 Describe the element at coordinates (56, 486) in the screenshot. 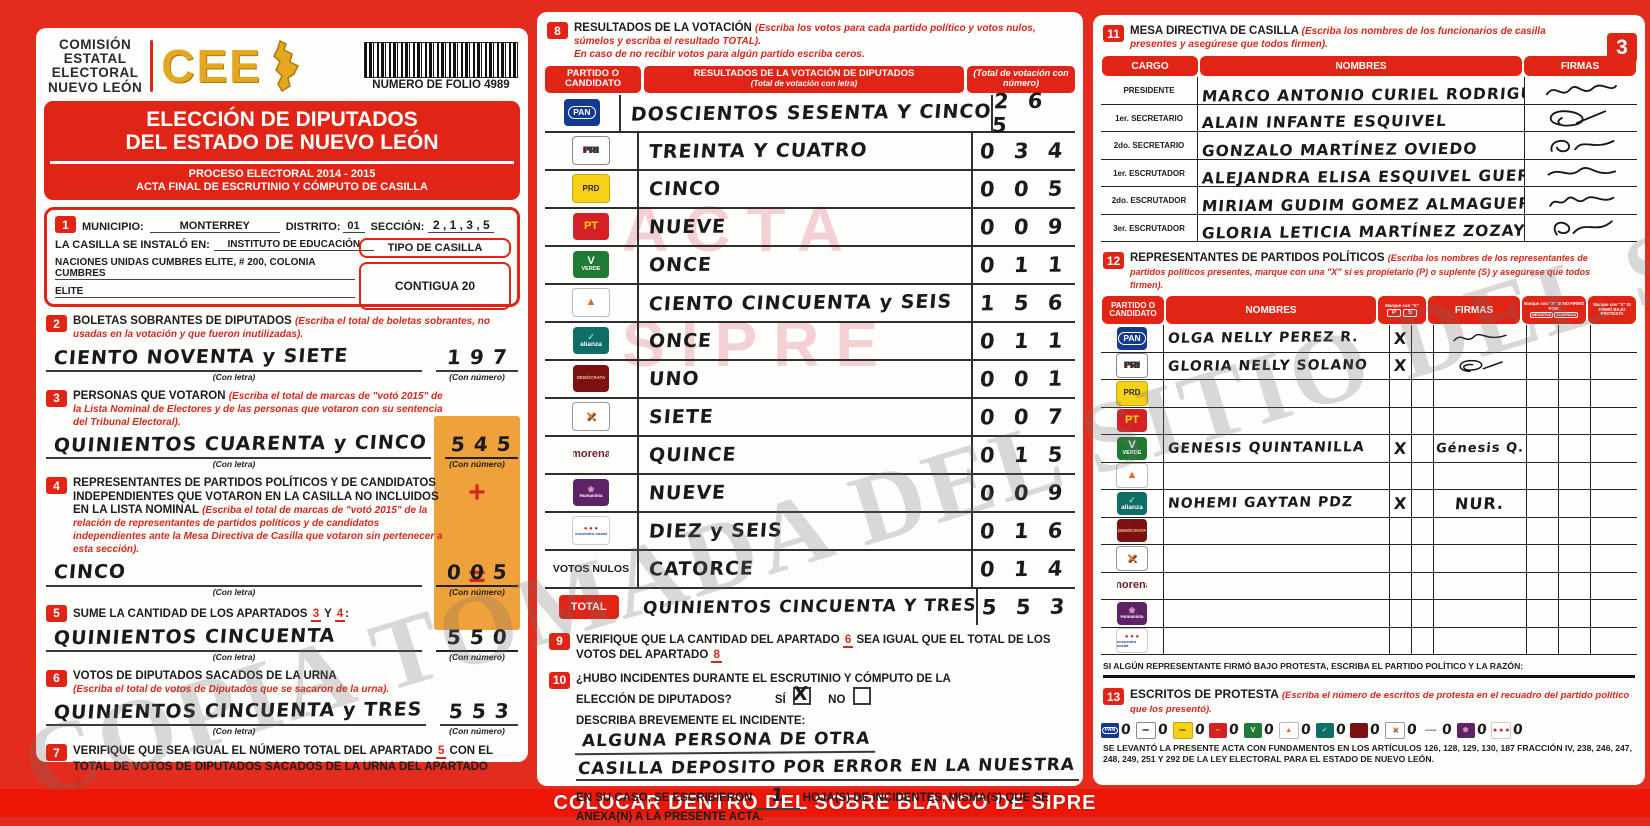

I see `section-number-badge: 4` at that location.